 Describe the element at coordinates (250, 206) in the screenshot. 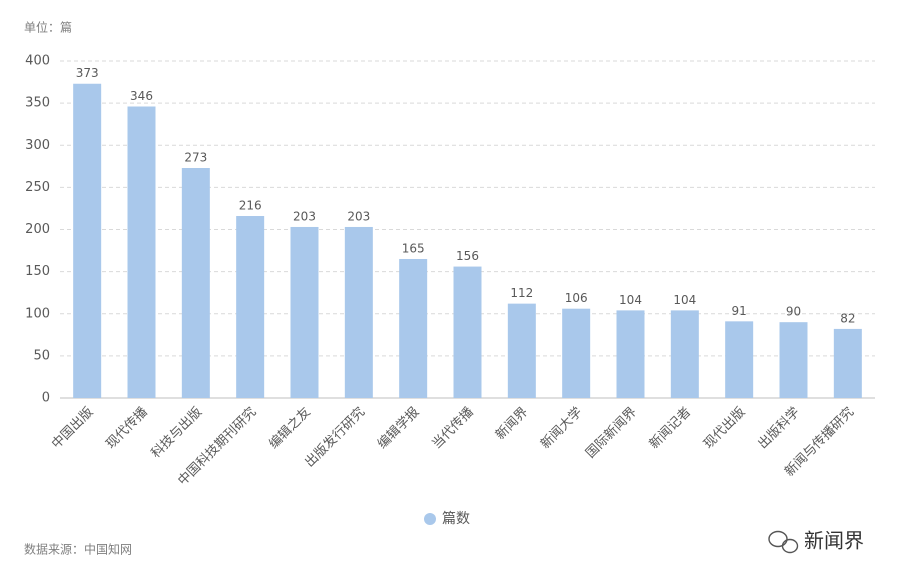

I see `data-label: 216` at that location.